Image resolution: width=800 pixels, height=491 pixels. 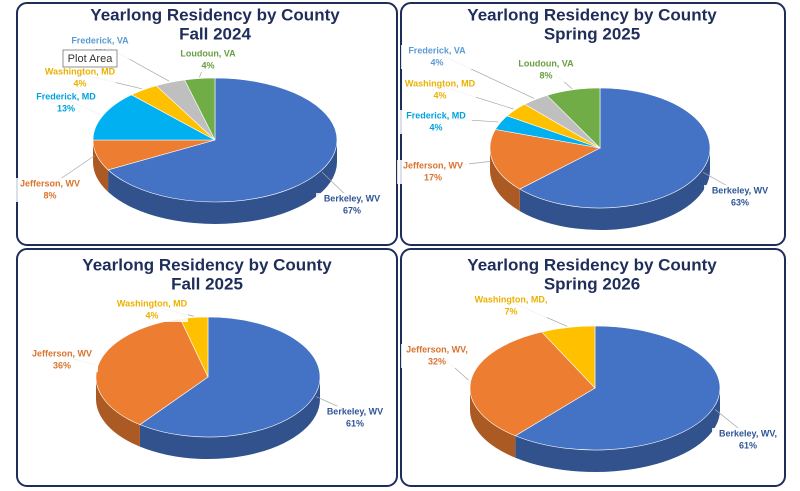 I want to click on chart-subtitle: Spring 2025, so click(x=592, y=33).